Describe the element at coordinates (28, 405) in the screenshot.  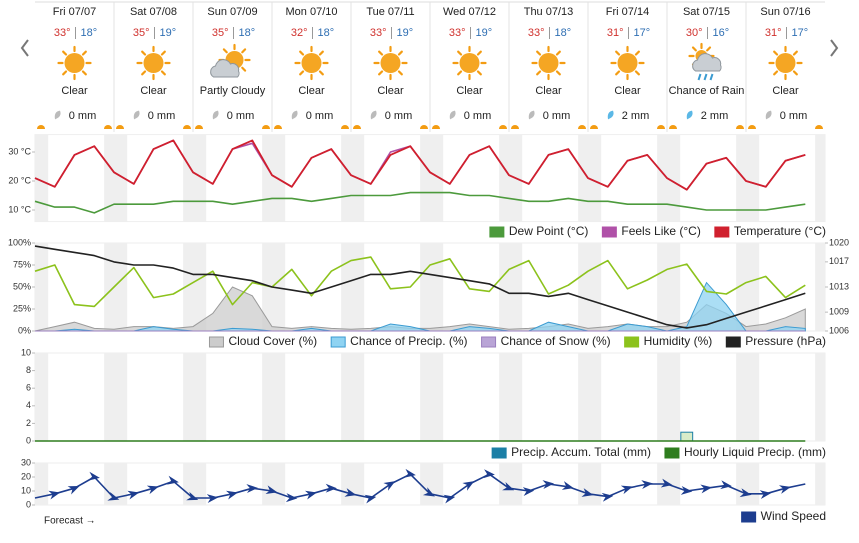
I see `y-tick-label: 4` at that location.